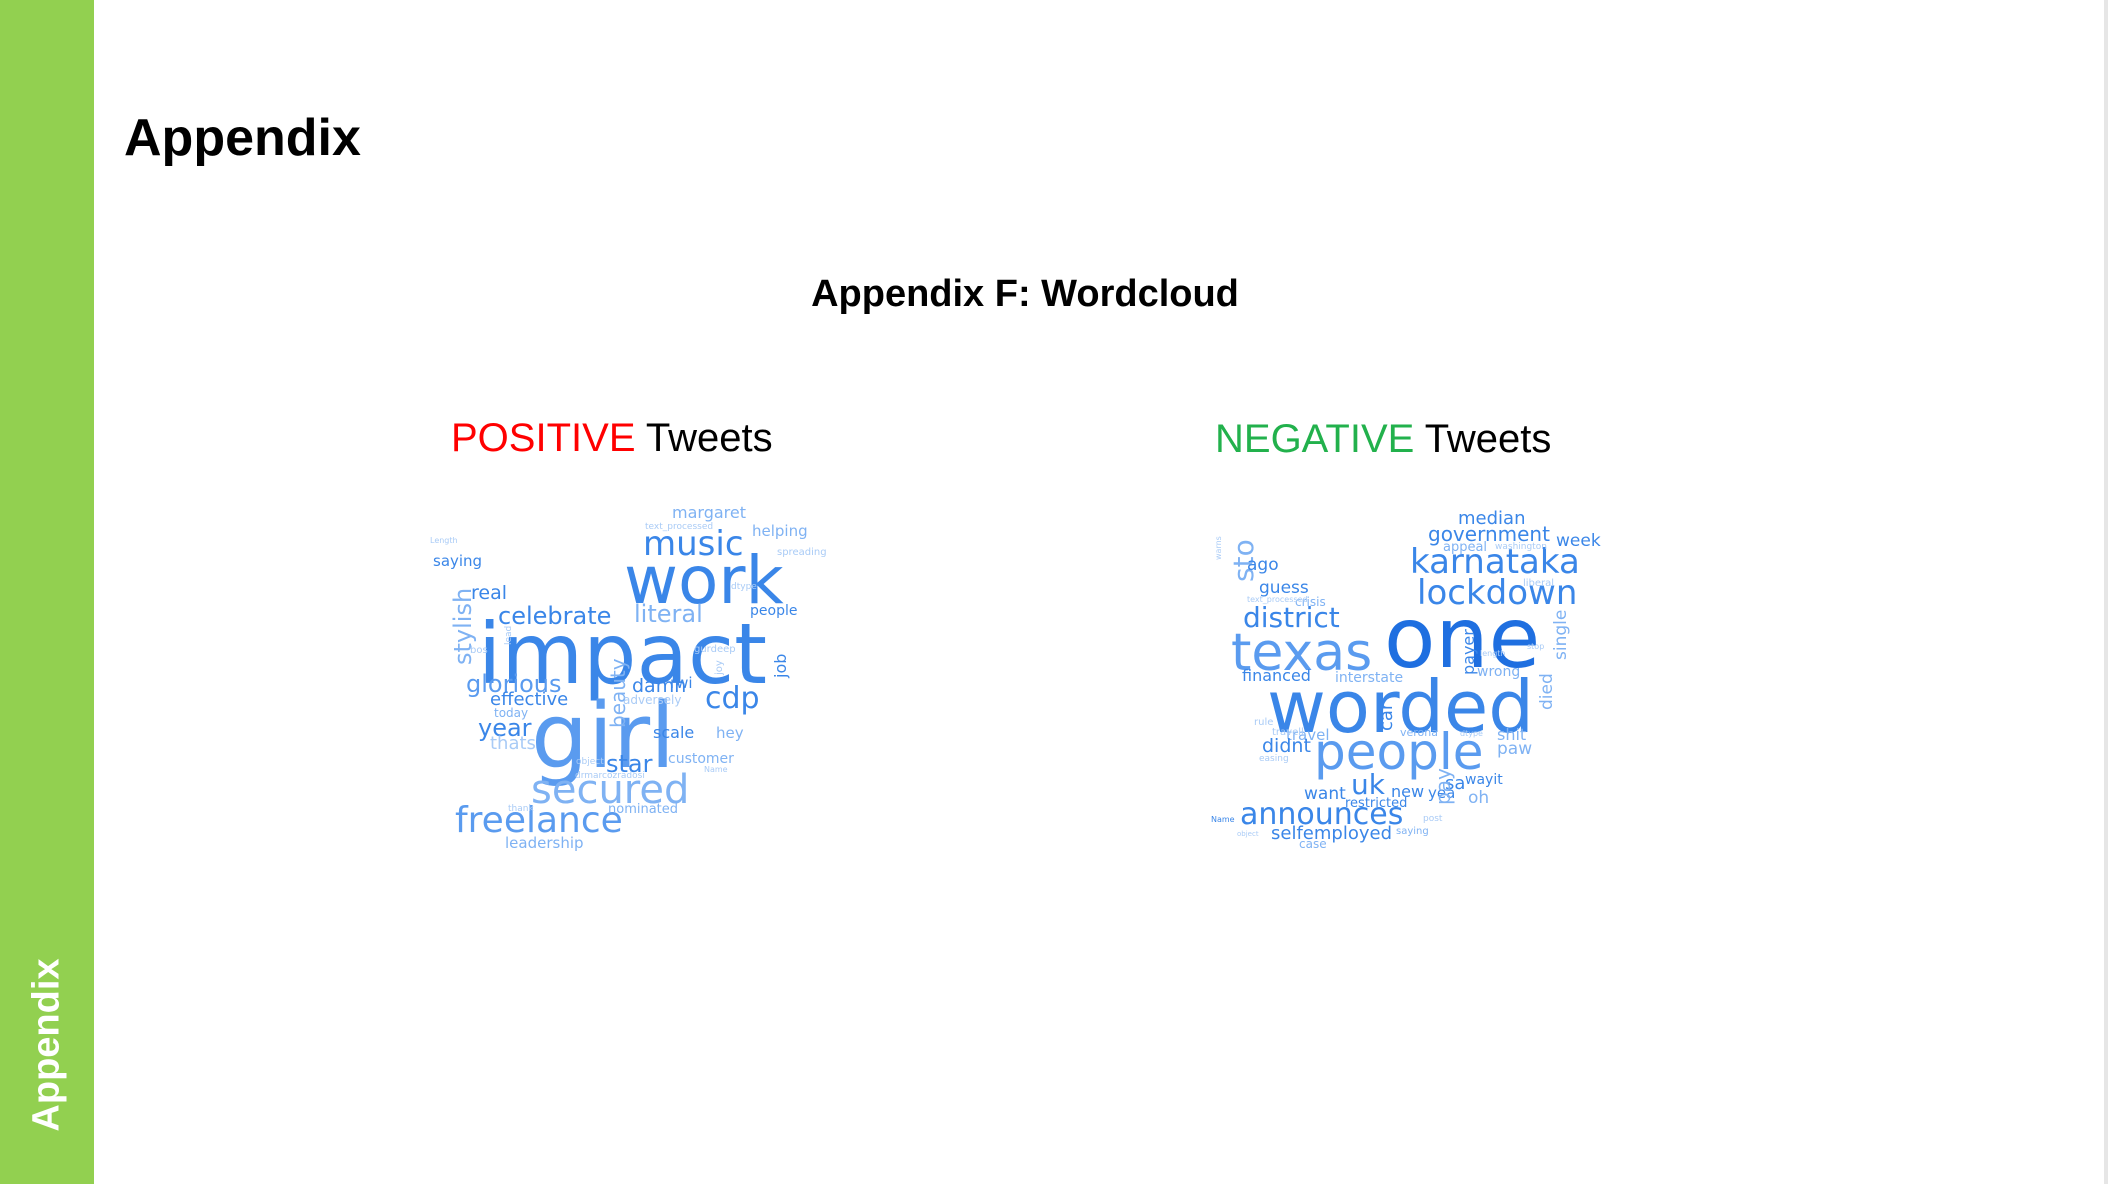  What do you see at coordinates (719, 667) in the screenshot?
I see `positive-word-joy: joy` at bounding box center [719, 667].